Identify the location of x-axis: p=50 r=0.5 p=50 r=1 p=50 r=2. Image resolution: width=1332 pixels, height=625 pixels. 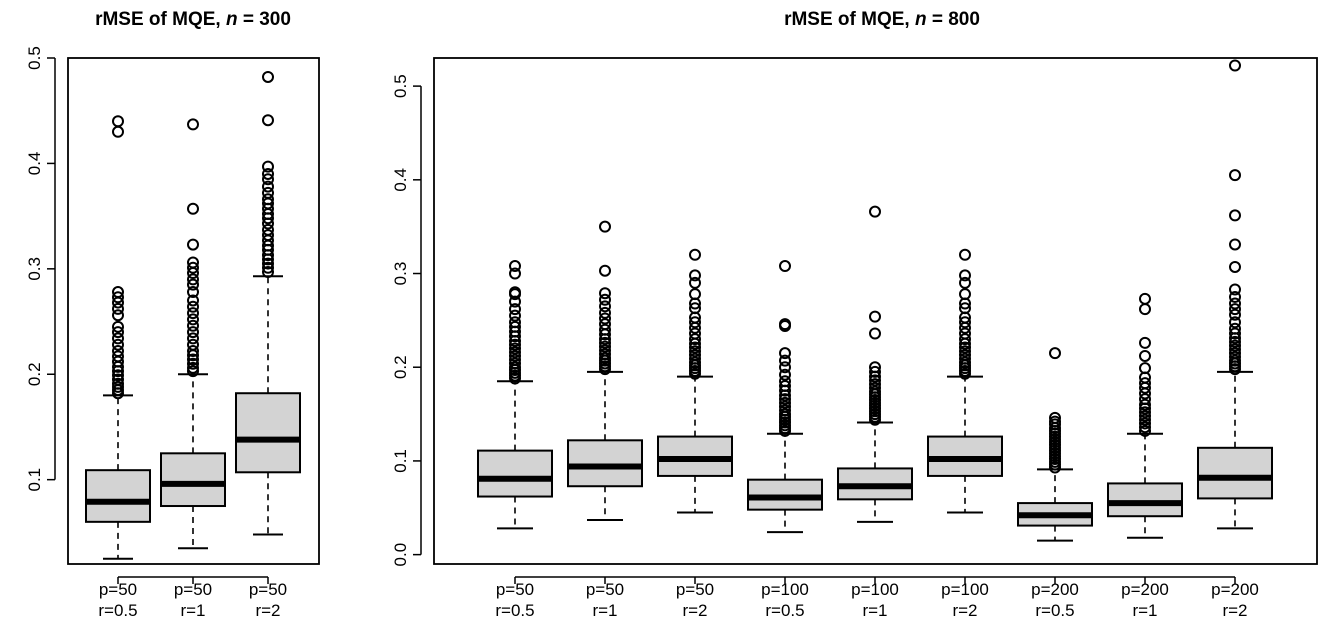
(192, 598).